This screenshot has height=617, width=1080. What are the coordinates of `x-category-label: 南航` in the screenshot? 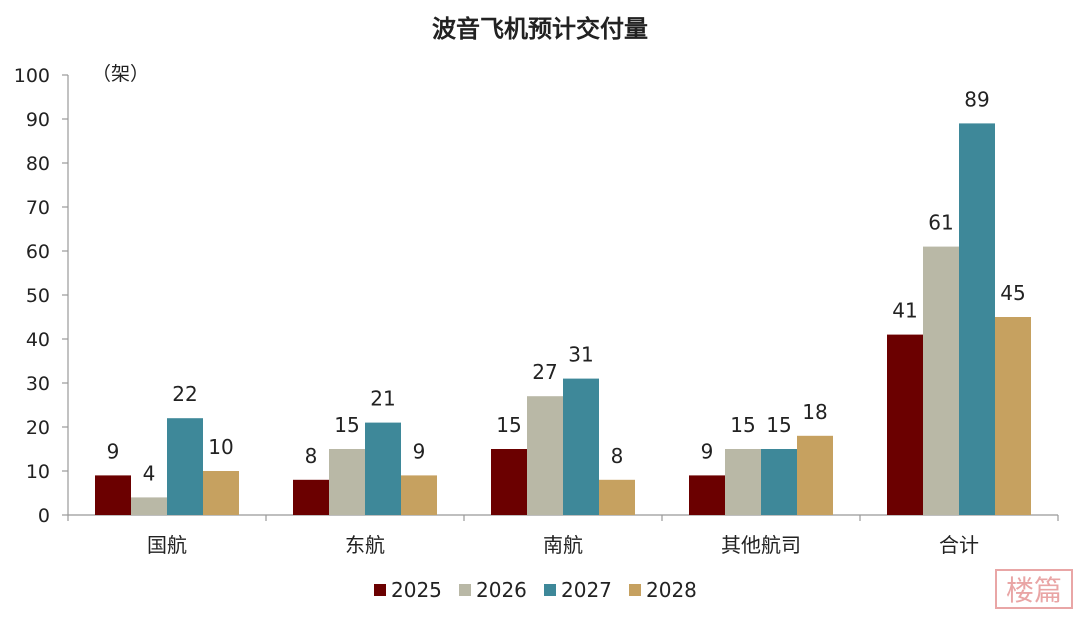 It's located at (563, 545).